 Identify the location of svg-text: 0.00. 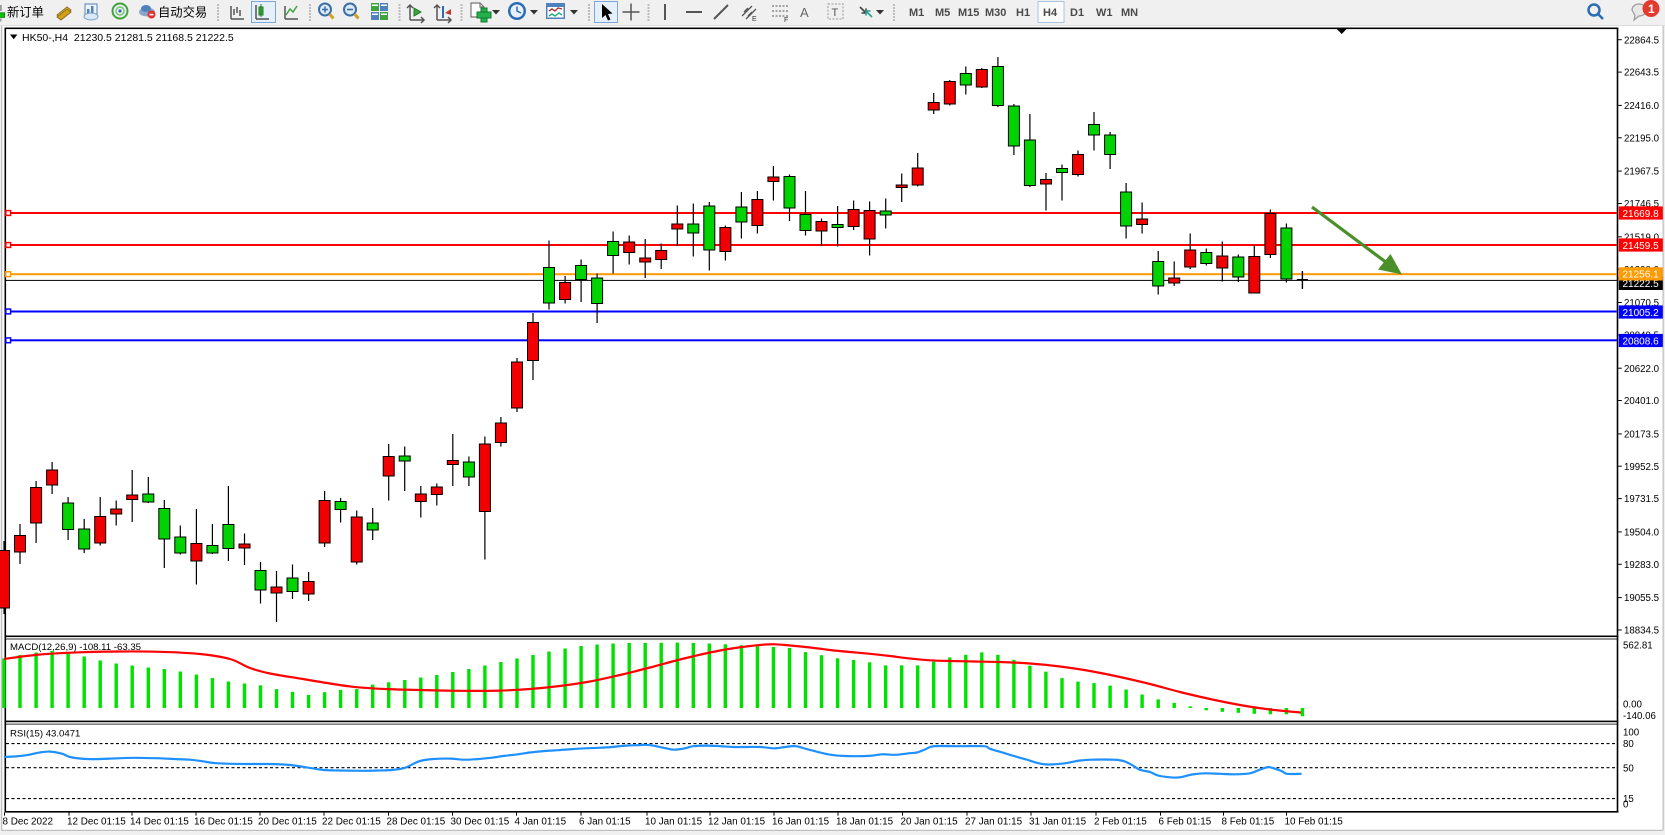
(1632, 705).